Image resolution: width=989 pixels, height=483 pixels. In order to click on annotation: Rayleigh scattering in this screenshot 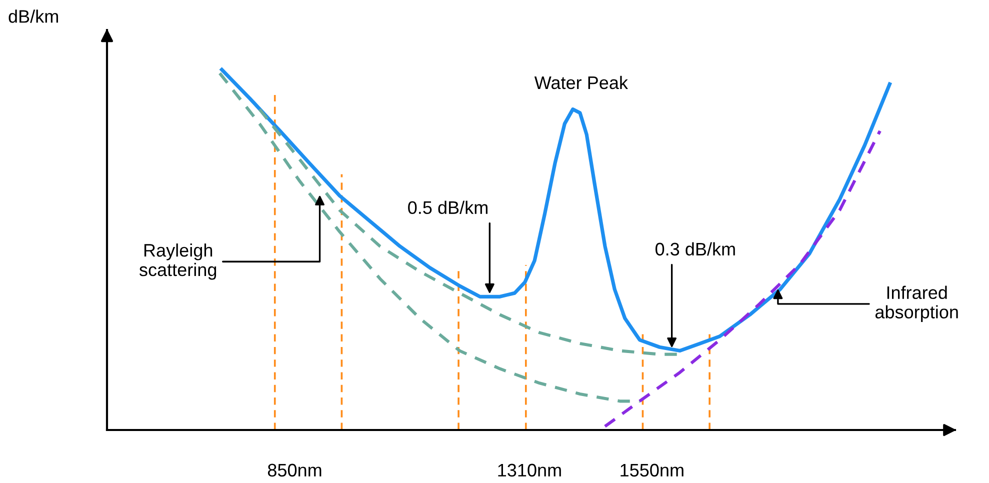, I will do `click(177, 261)`.